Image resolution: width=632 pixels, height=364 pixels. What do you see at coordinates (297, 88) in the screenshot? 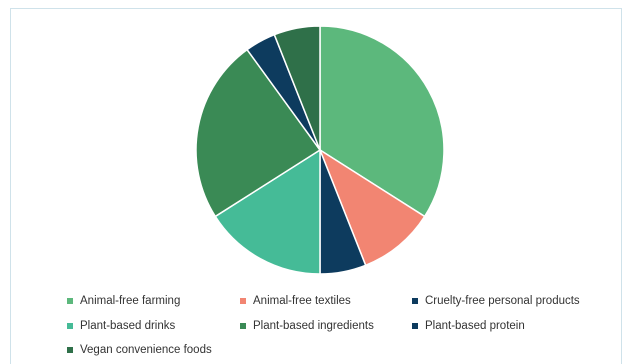
I see `pie-slice-vegan-convenience-foods` at bounding box center [297, 88].